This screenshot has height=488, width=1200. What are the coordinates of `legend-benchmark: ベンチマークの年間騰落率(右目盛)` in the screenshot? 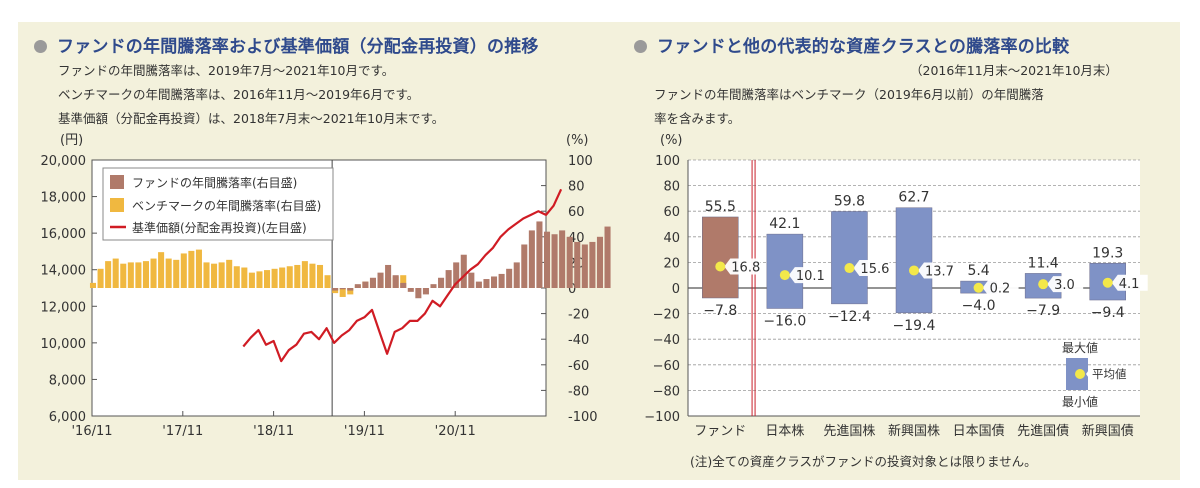 It's located at (226, 205).